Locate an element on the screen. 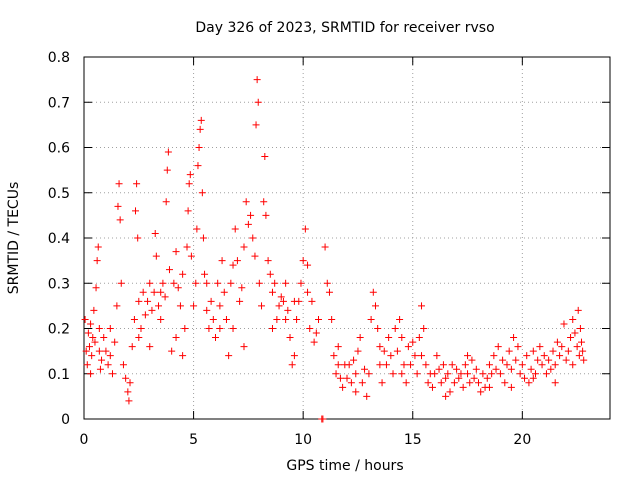  x-tick-label: 20 is located at coordinates (522, 440).